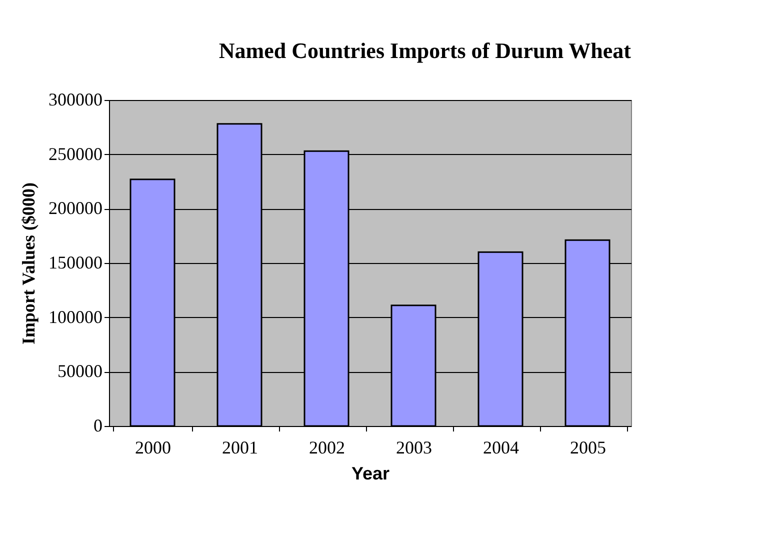  What do you see at coordinates (98, 426) in the screenshot?
I see `y-tick-label: 0` at bounding box center [98, 426].